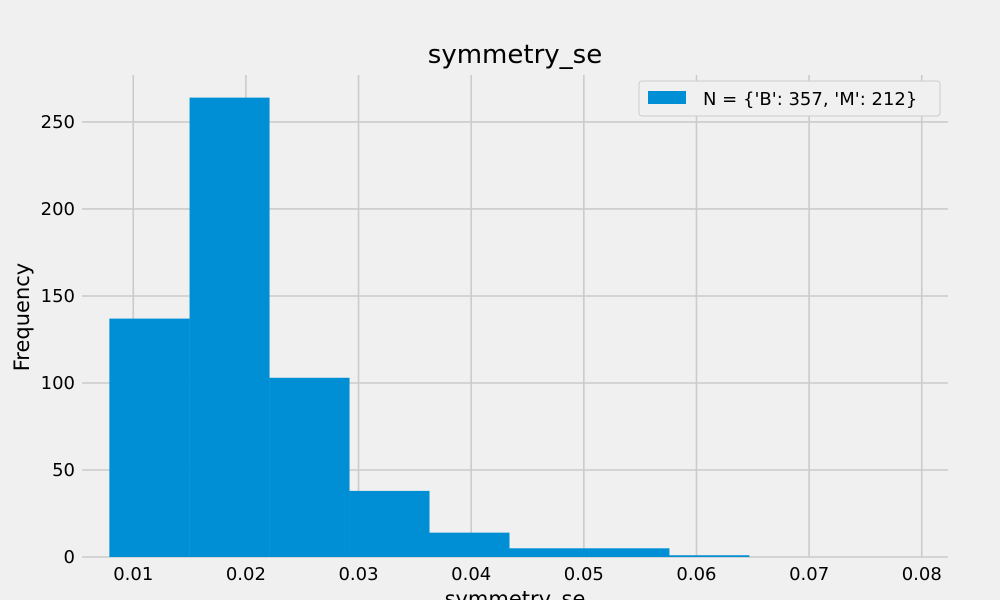  I want to click on y-tick-label: 250, so click(58, 122).